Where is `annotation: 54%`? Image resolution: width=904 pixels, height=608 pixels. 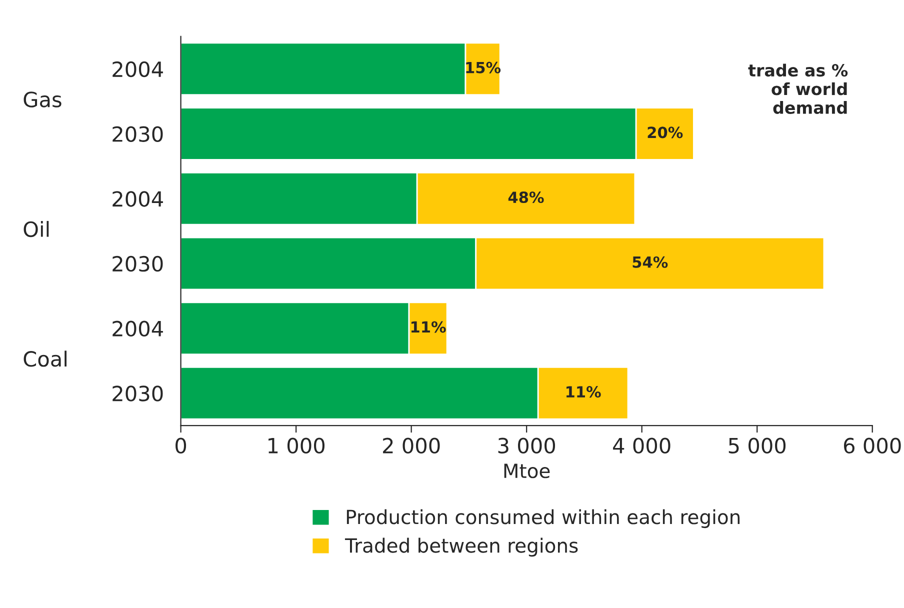
annotation: 54% is located at coordinates (650, 262).